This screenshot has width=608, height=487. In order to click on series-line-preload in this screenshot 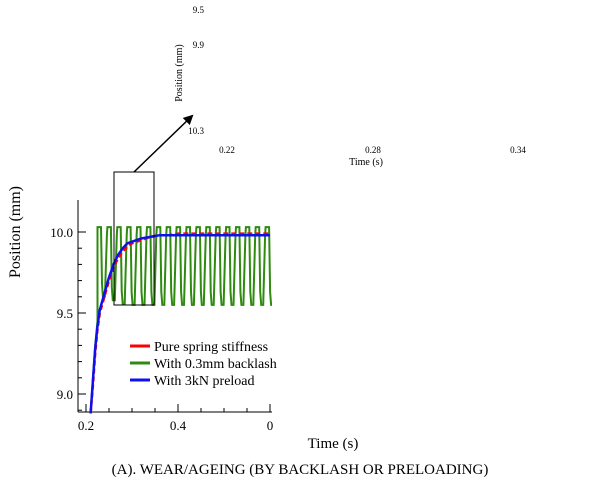, I will do `click(179, 323)`.